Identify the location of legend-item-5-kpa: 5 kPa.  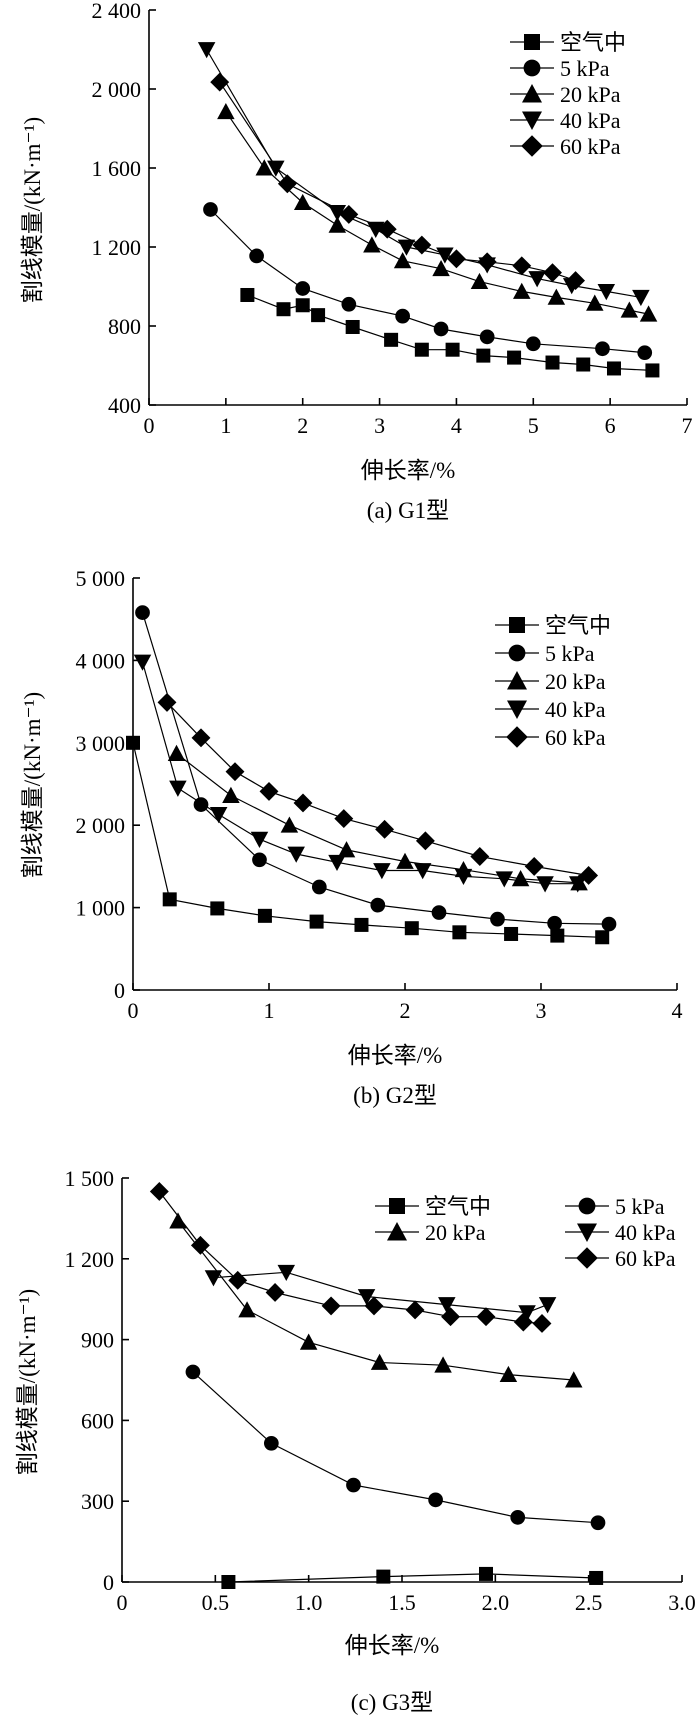
(615, 1206).